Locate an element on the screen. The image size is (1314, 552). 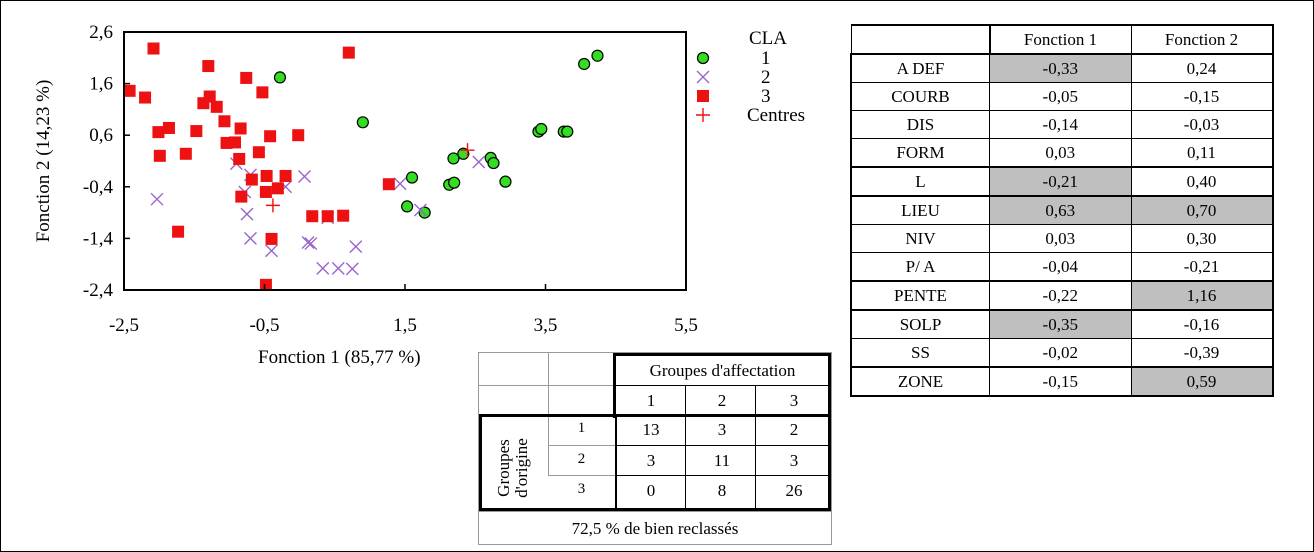
coef-value-f1: -0,14 is located at coordinates (1060, 124).